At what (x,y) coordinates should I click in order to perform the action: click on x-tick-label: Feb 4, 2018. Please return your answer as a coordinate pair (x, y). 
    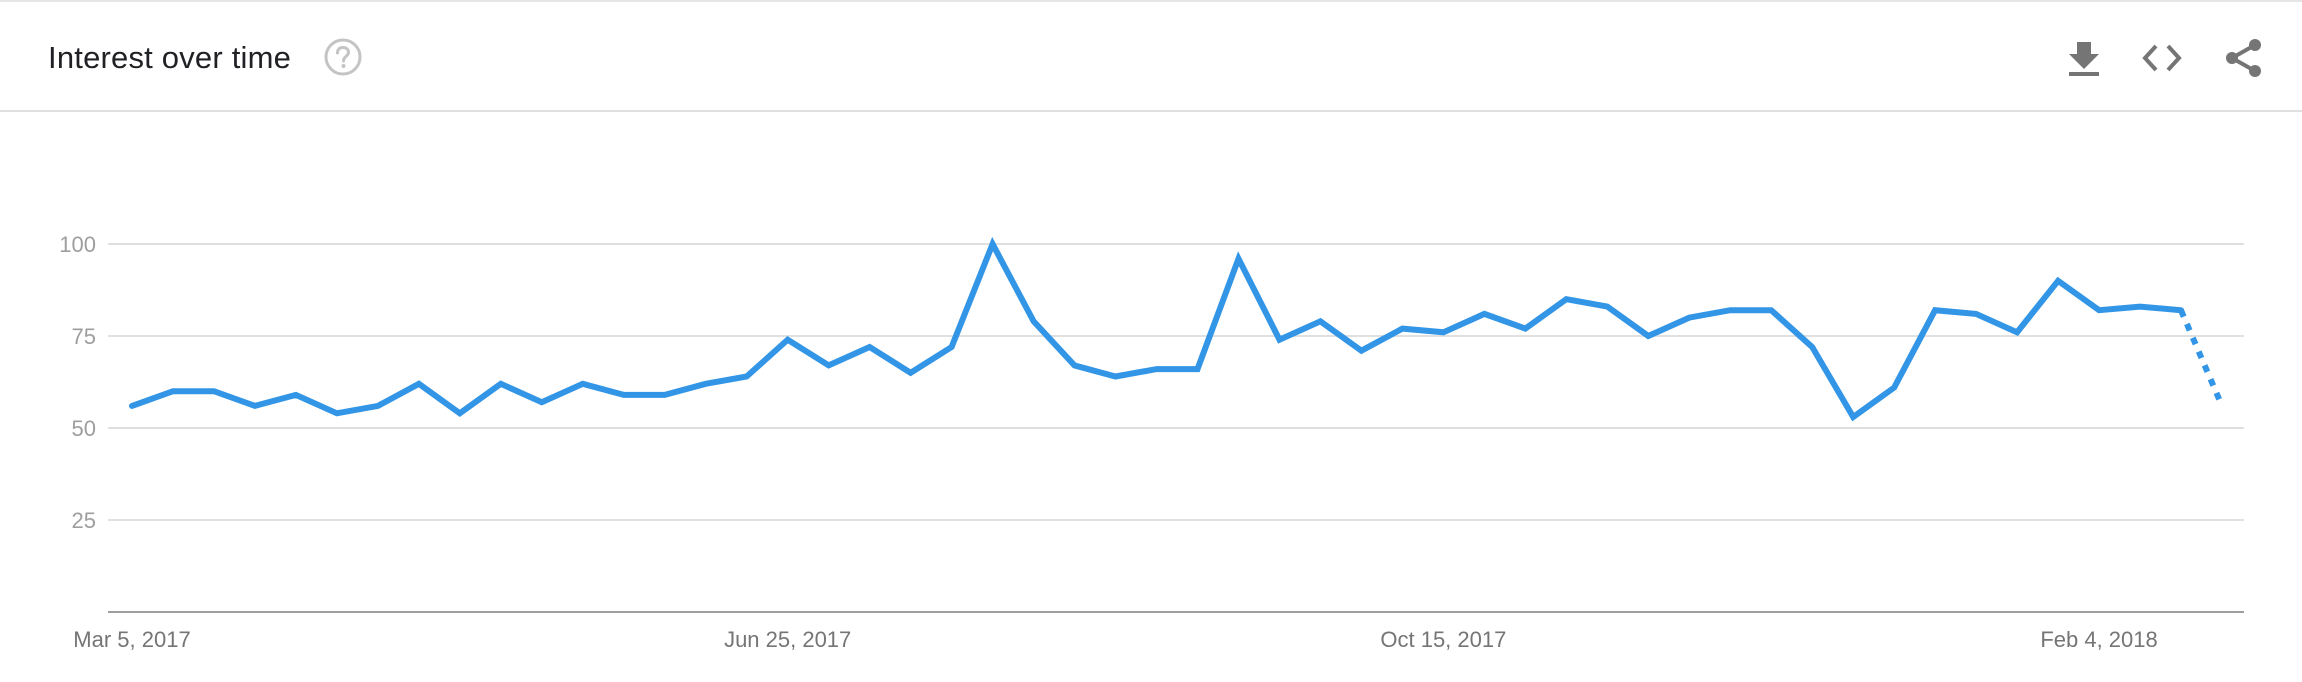
    Looking at the image, I should click on (2098, 639).